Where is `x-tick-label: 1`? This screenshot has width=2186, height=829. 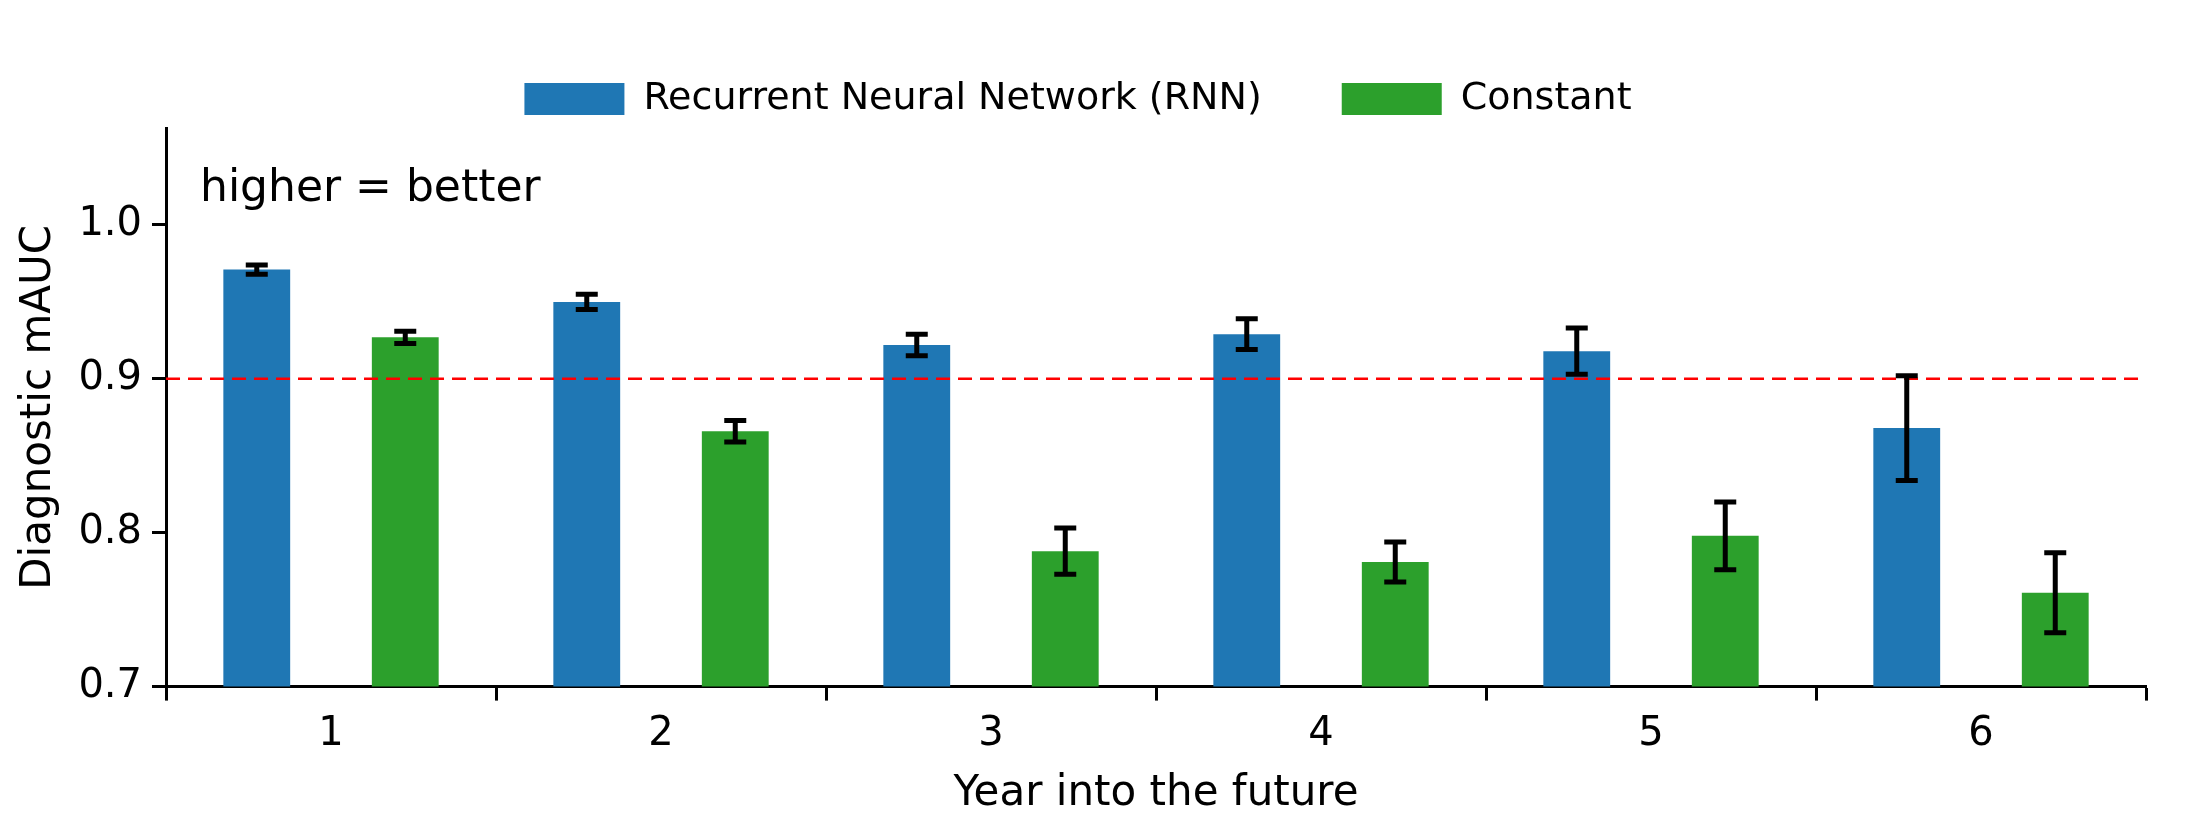 x-tick-label: 1 is located at coordinates (331, 730).